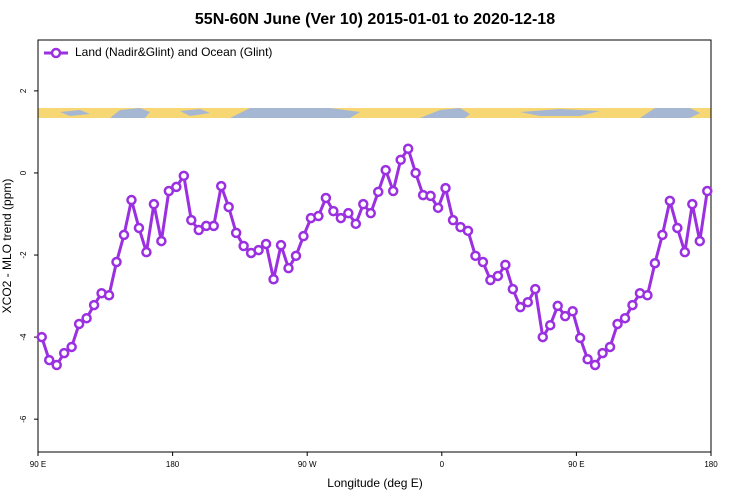  I want to click on y-axis-label: XCO2 - MLO trend (ppm), so click(7, 246).